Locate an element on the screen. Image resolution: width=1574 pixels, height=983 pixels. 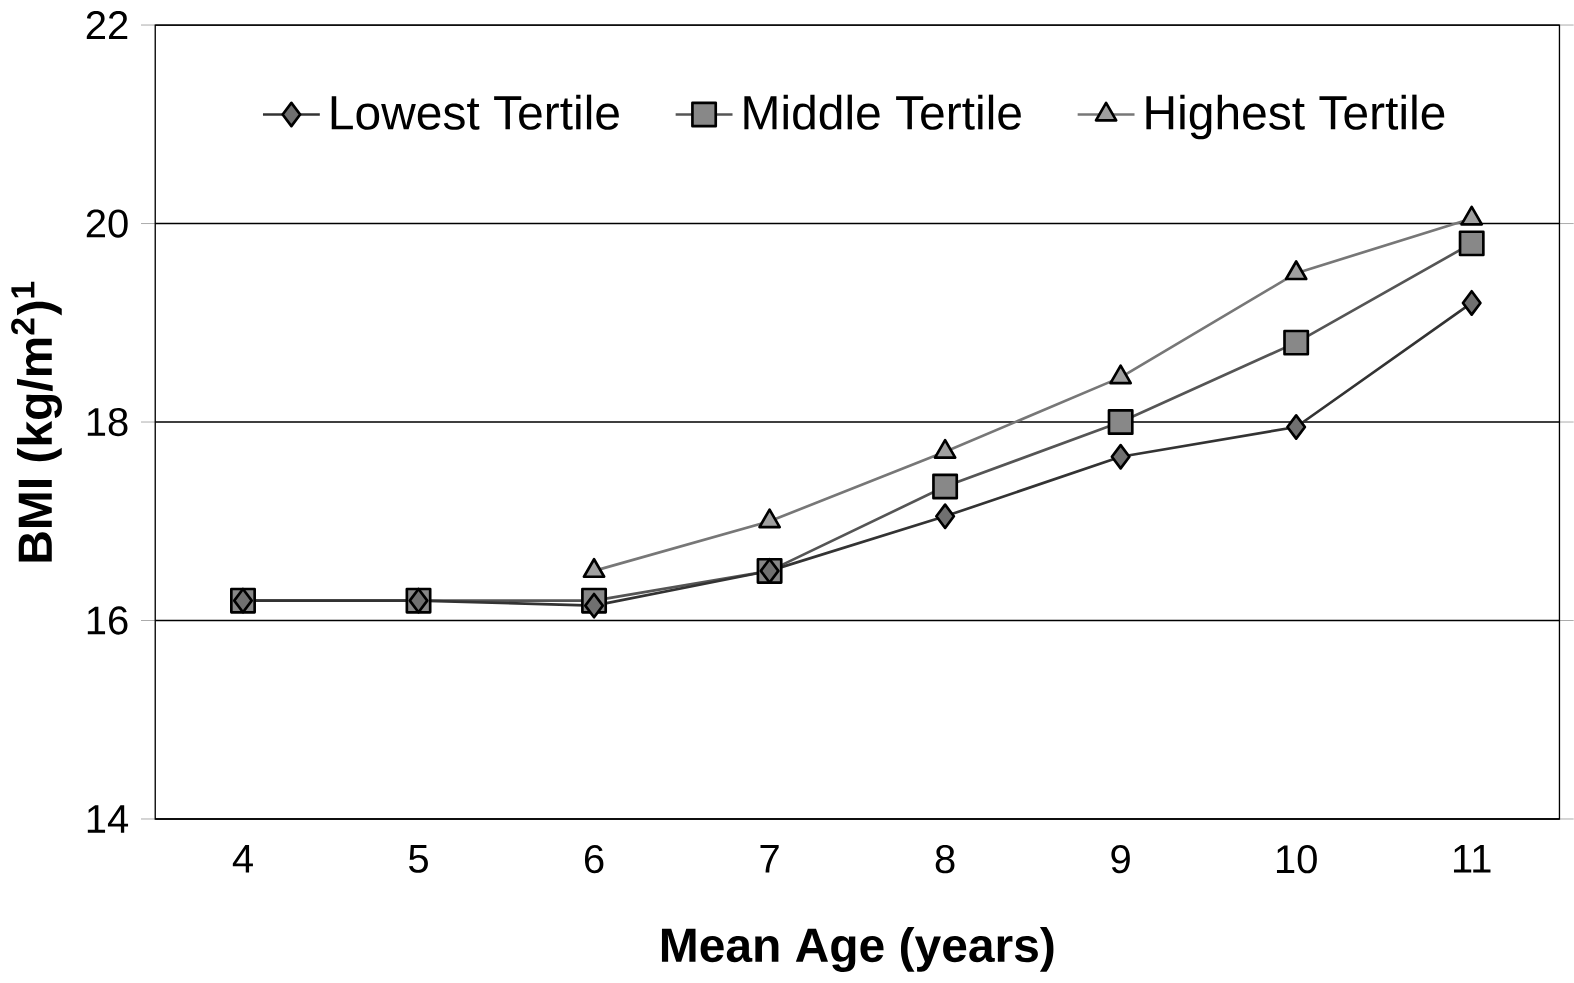
x-axis-title: Mean Age (years) is located at coordinates (857, 949).